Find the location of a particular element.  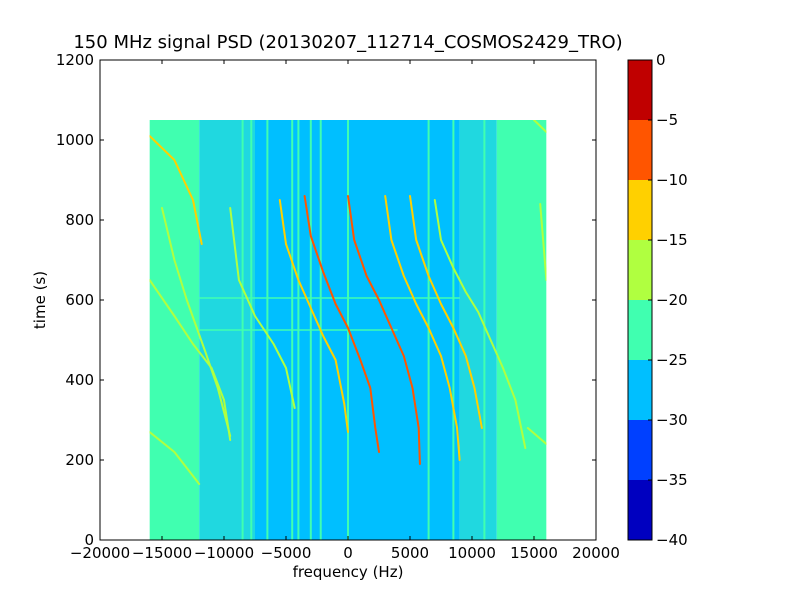

x-tick-label: −10000 is located at coordinates (224, 553).